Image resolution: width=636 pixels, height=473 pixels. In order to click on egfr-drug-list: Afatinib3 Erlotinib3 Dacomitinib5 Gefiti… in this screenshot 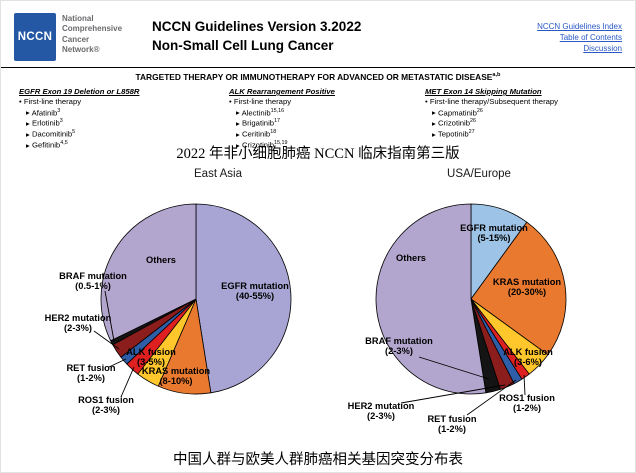, I will do `click(119, 128)`.